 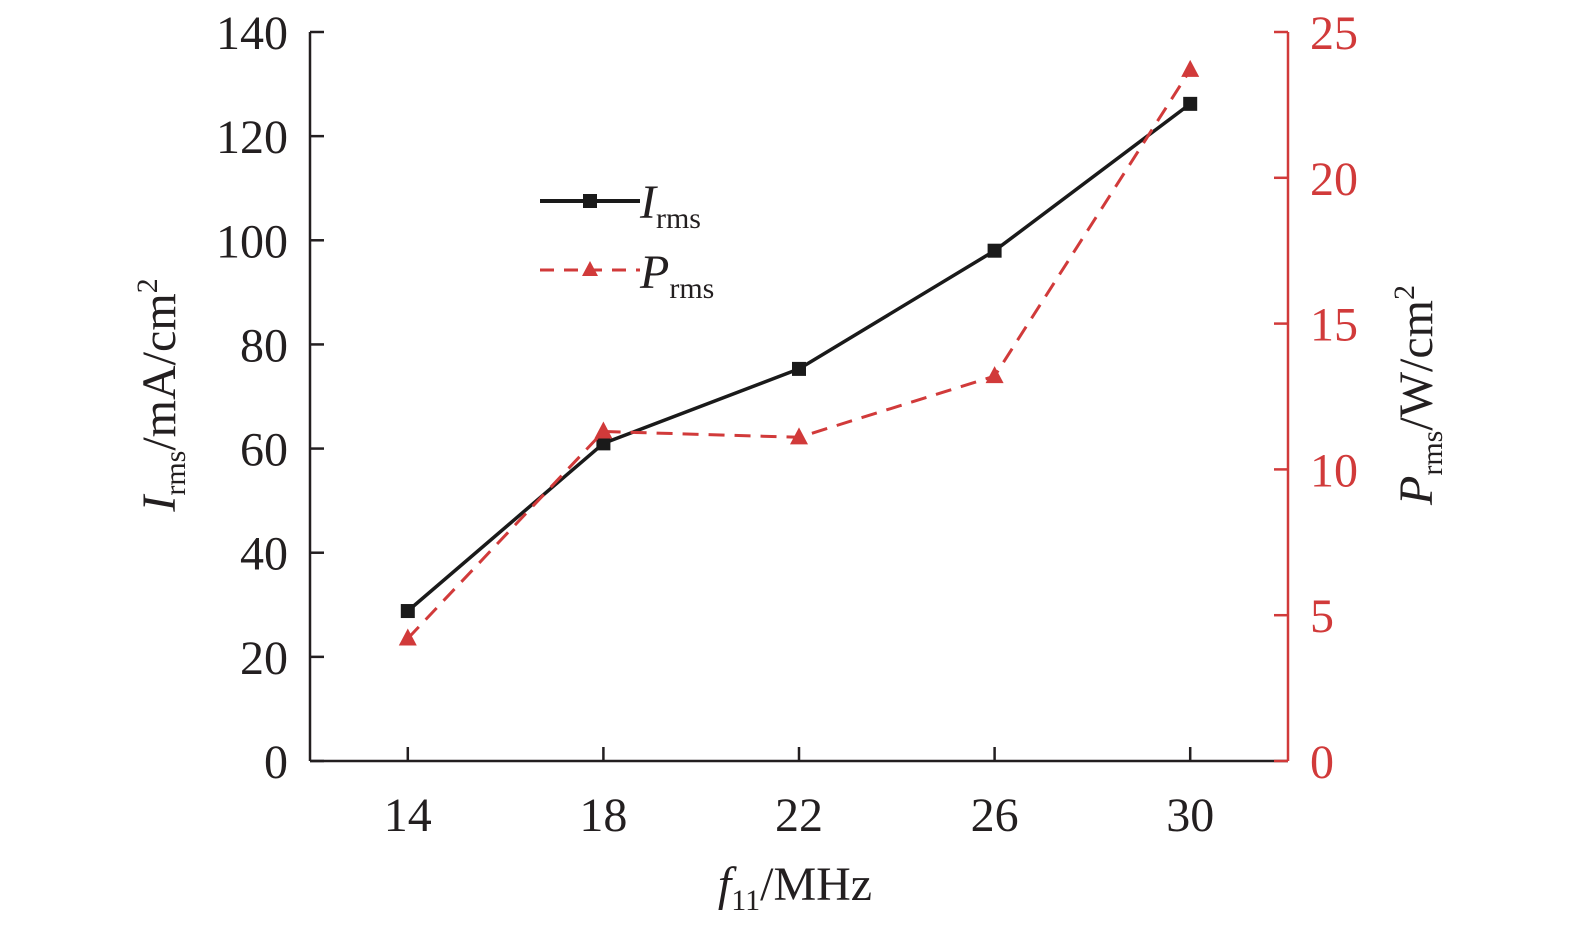 I want to click on y-right-tick-label: 10, so click(x=1334, y=470).